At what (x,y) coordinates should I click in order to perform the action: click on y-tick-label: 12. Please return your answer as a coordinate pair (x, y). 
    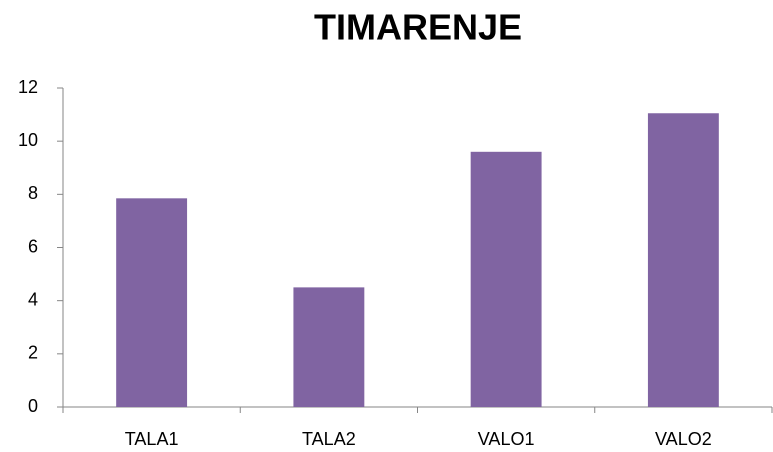
    Looking at the image, I should click on (28, 87).